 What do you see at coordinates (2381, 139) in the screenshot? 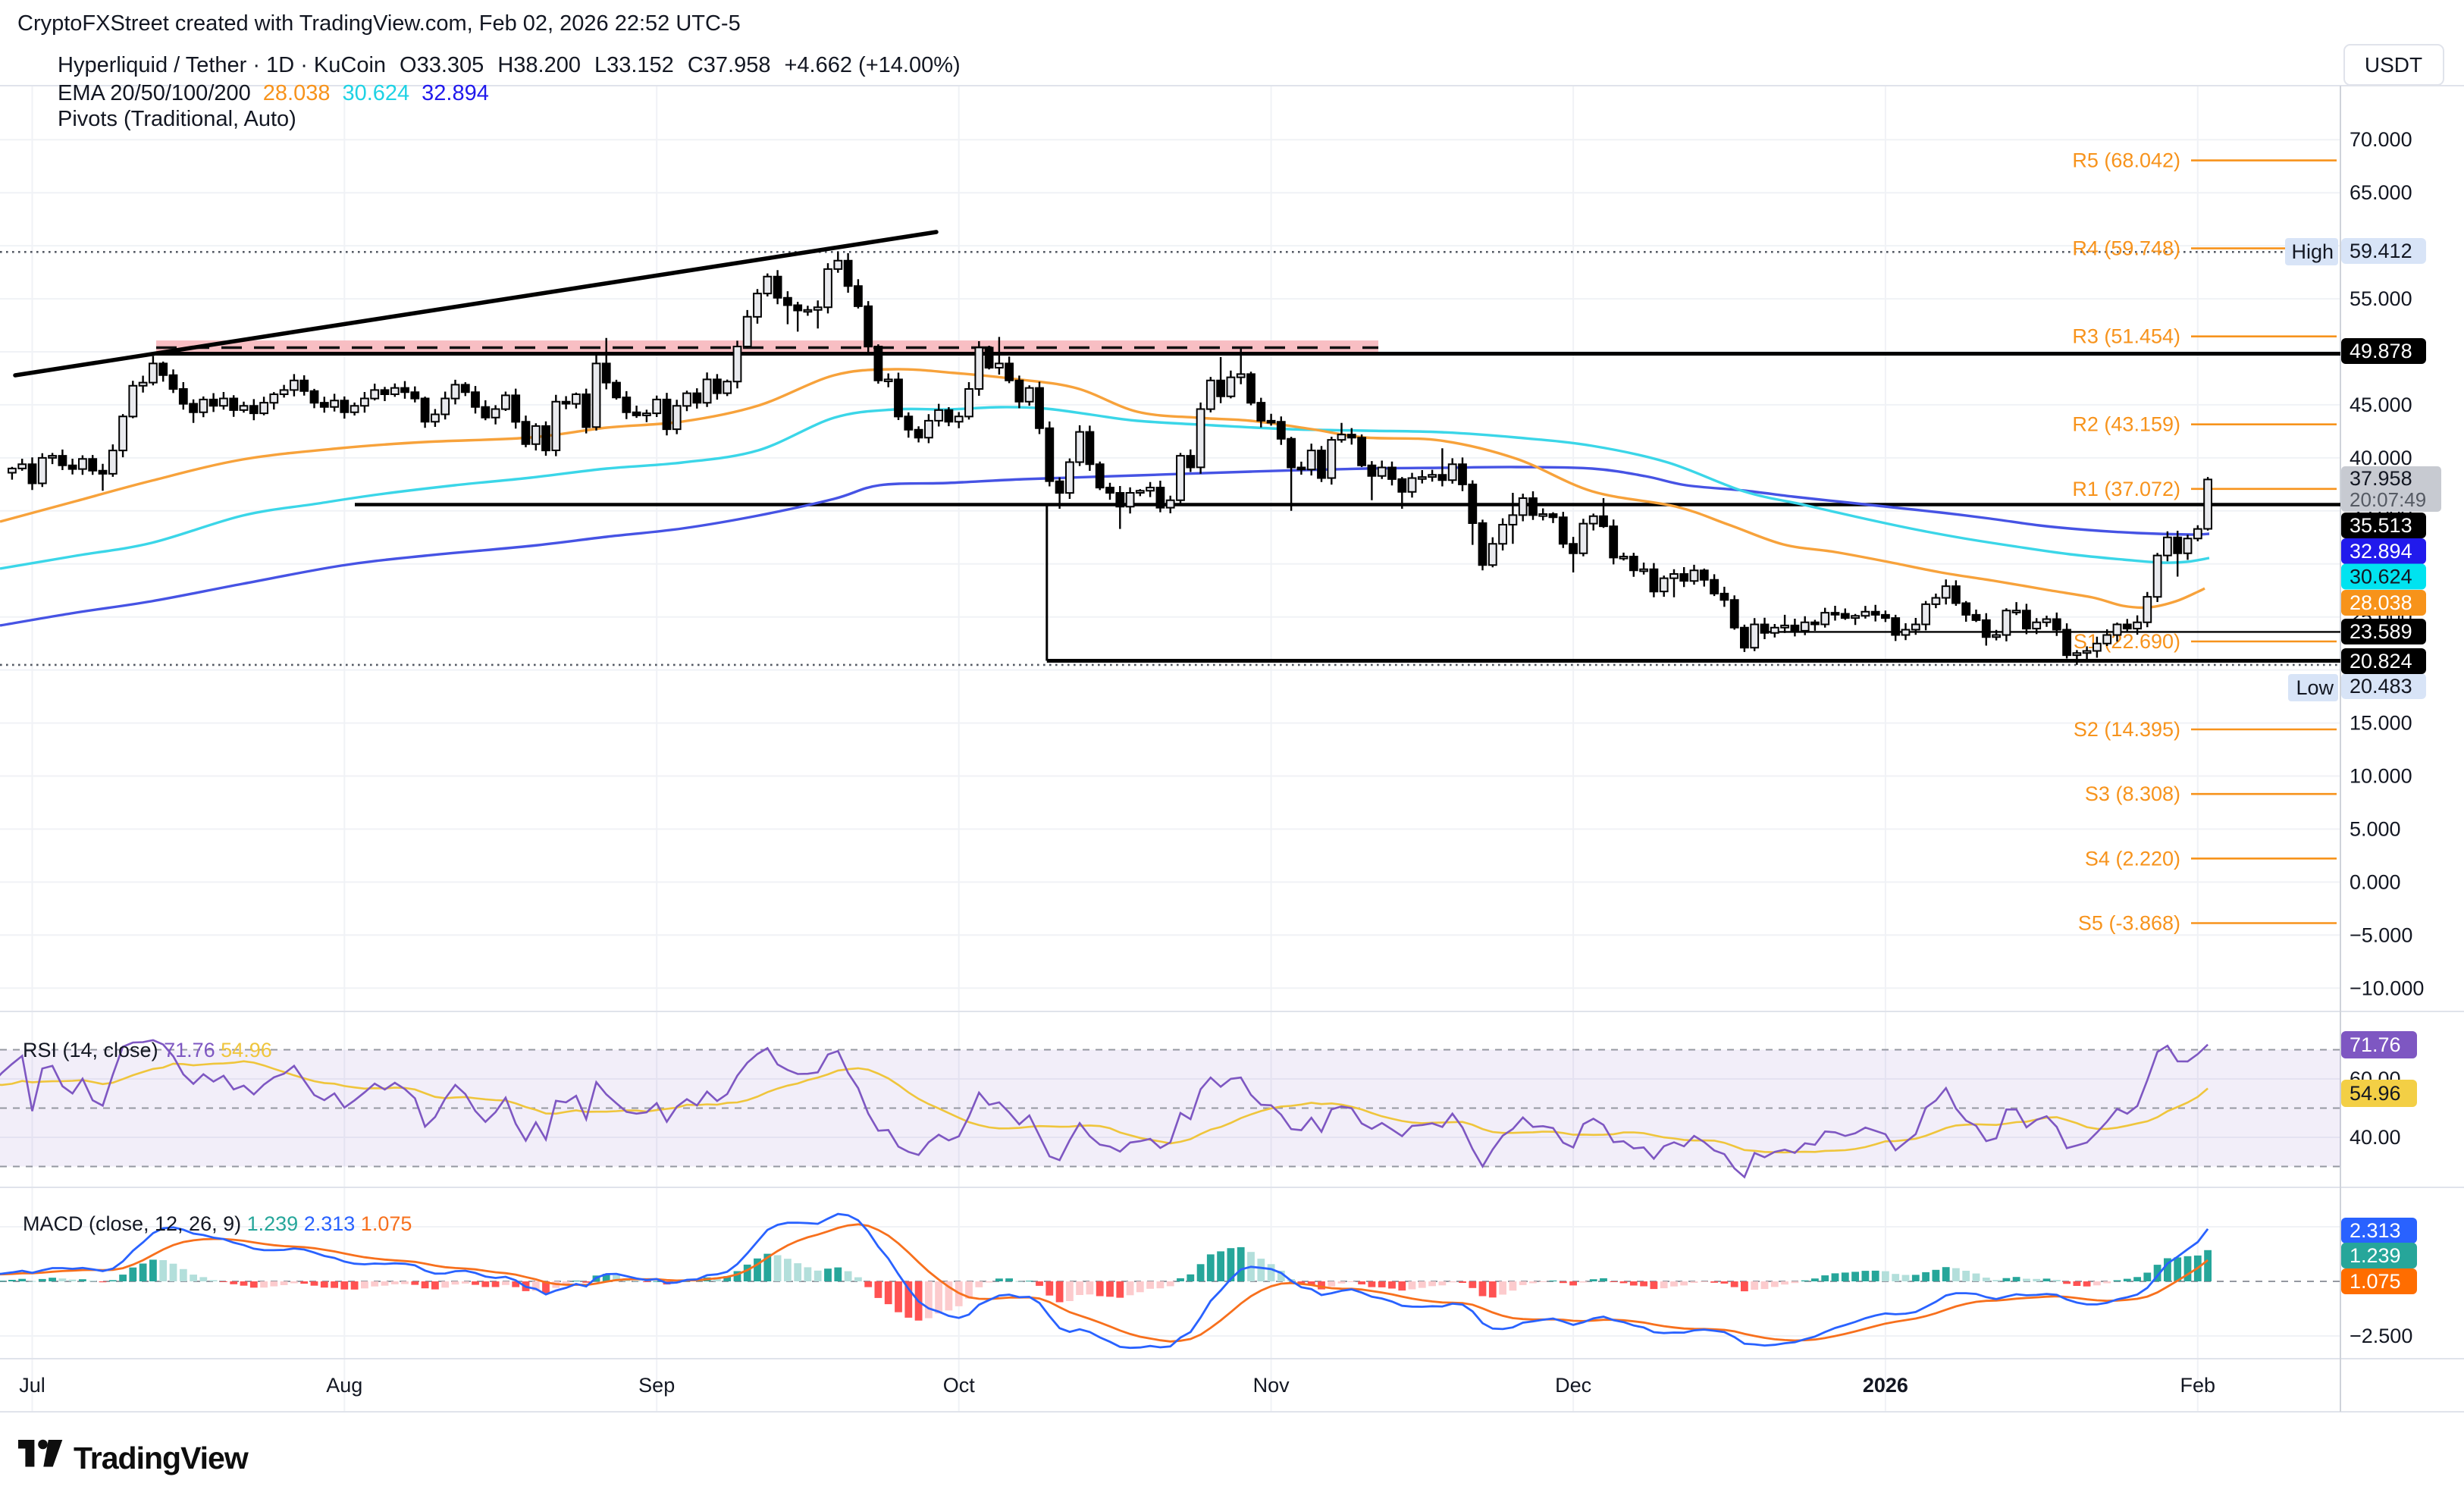
I see `svg-text: 70.000` at bounding box center [2381, 139].